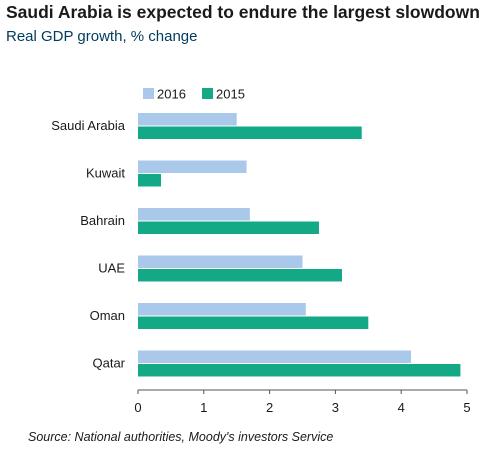 This screenshot has width=499, height=470. Describe the element at coordinates (230, 94) in the screenshot. I see `legend-label-2015: 2015` at that location.